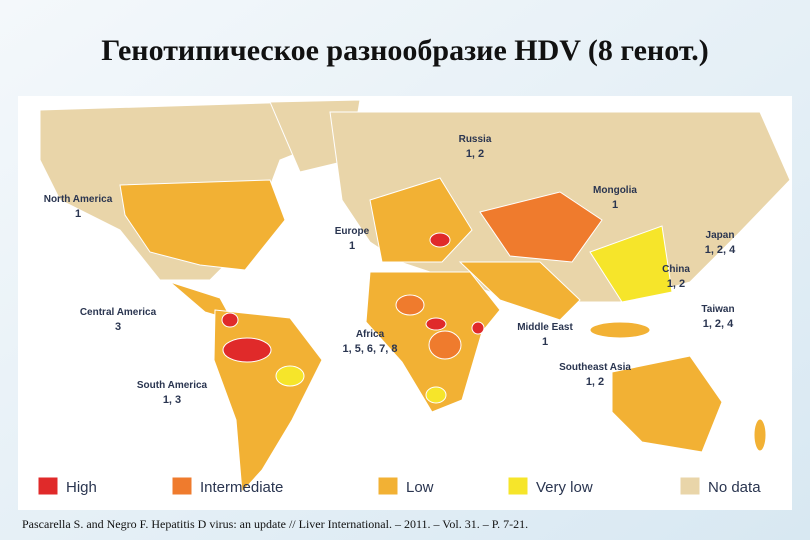  I want to click on region-name: Russia, so click(475, 139).